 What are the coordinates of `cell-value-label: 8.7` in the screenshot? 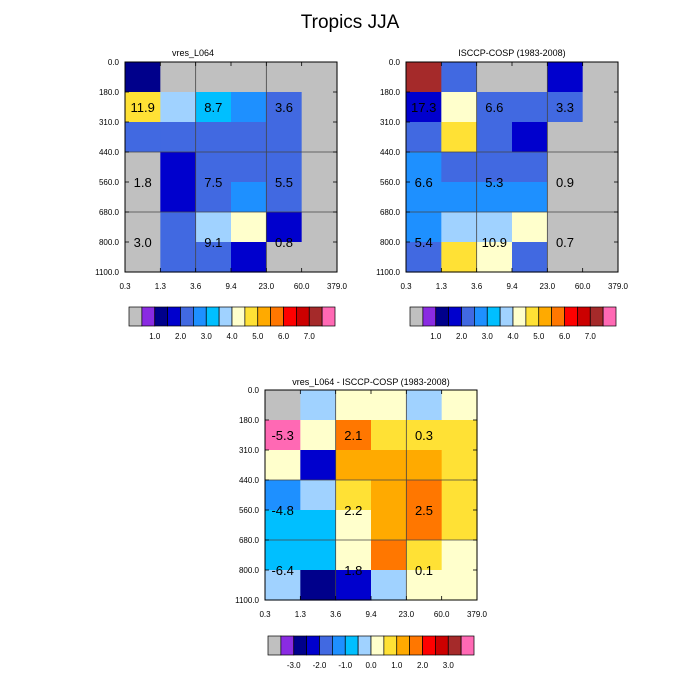 It's located at (213, 107).